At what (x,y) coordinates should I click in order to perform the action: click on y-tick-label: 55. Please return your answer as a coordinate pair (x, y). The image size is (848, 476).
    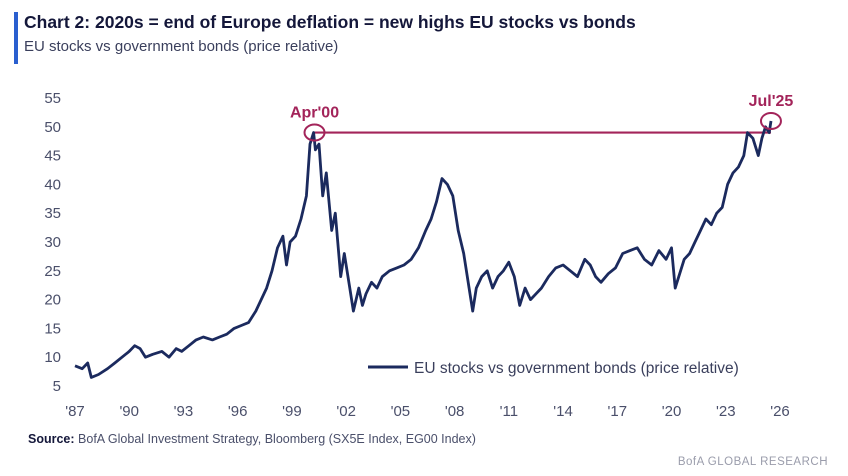
    Looking at the image, I should click on (52, 98).